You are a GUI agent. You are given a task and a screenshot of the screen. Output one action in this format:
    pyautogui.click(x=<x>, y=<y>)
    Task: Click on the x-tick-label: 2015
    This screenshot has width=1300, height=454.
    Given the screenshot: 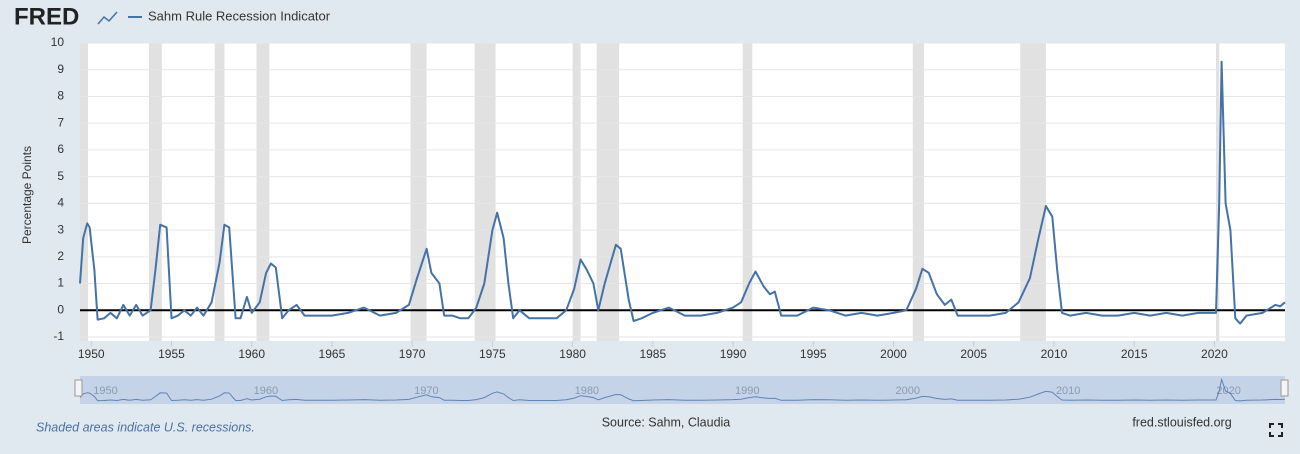 What is the action you would take?
    pyautogui.click(x=1134, y=354)
    